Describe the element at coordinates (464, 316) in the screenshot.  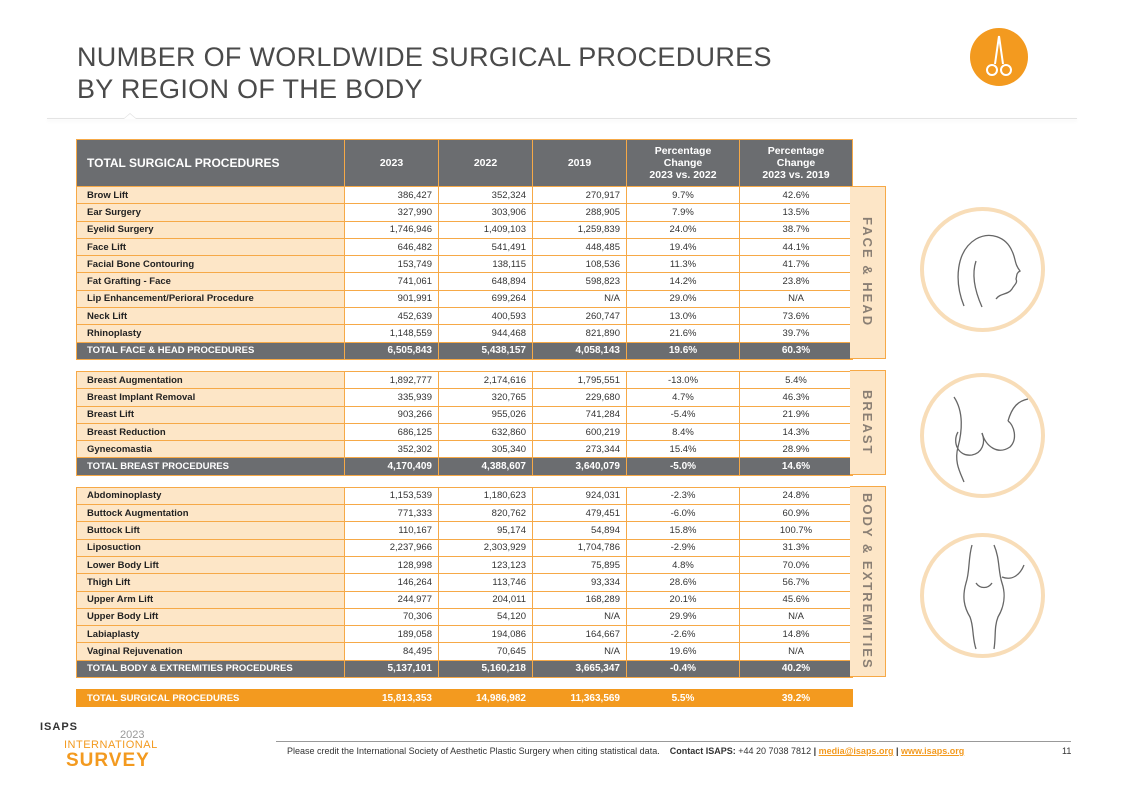
I see `table-row: Neck Lift 452,639 400,593 260,747 13.0% 73.6%` at that location.